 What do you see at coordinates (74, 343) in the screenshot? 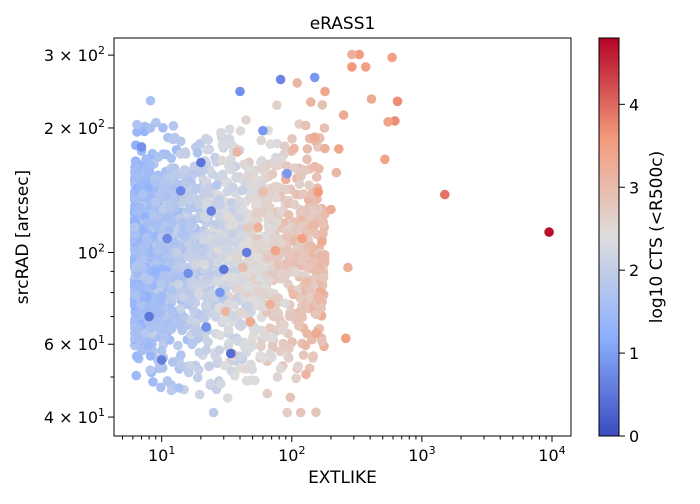
I see `y-tick-label: 6 × 101` at bounding box center [74, 343].